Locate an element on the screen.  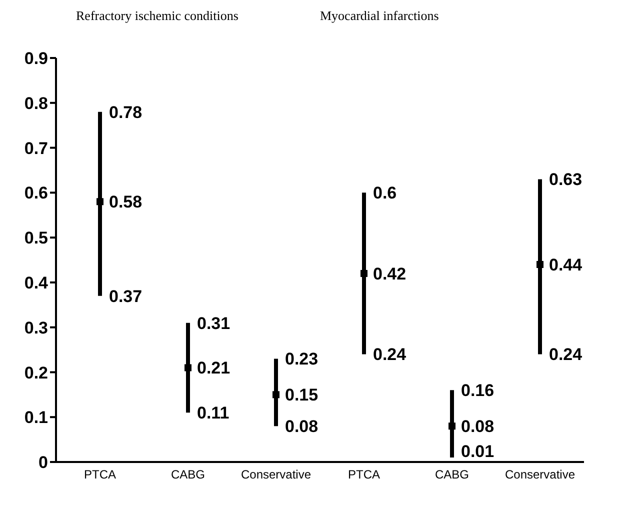
y-tick-label: 0.9 is located at coordinates (36, 58).